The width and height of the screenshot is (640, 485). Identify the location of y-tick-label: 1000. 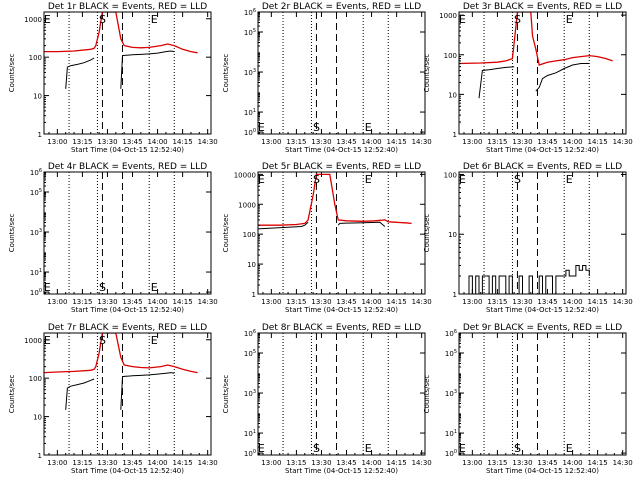
(33, 20).